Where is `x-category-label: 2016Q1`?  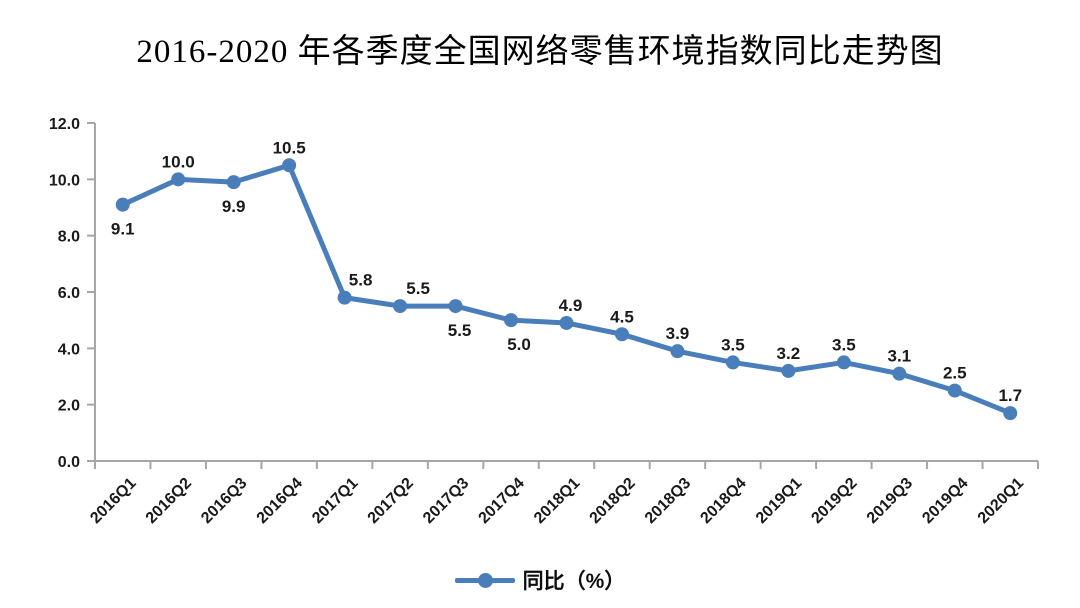 x-category-label: 2016Q1 is located at coordinates (113, 501).